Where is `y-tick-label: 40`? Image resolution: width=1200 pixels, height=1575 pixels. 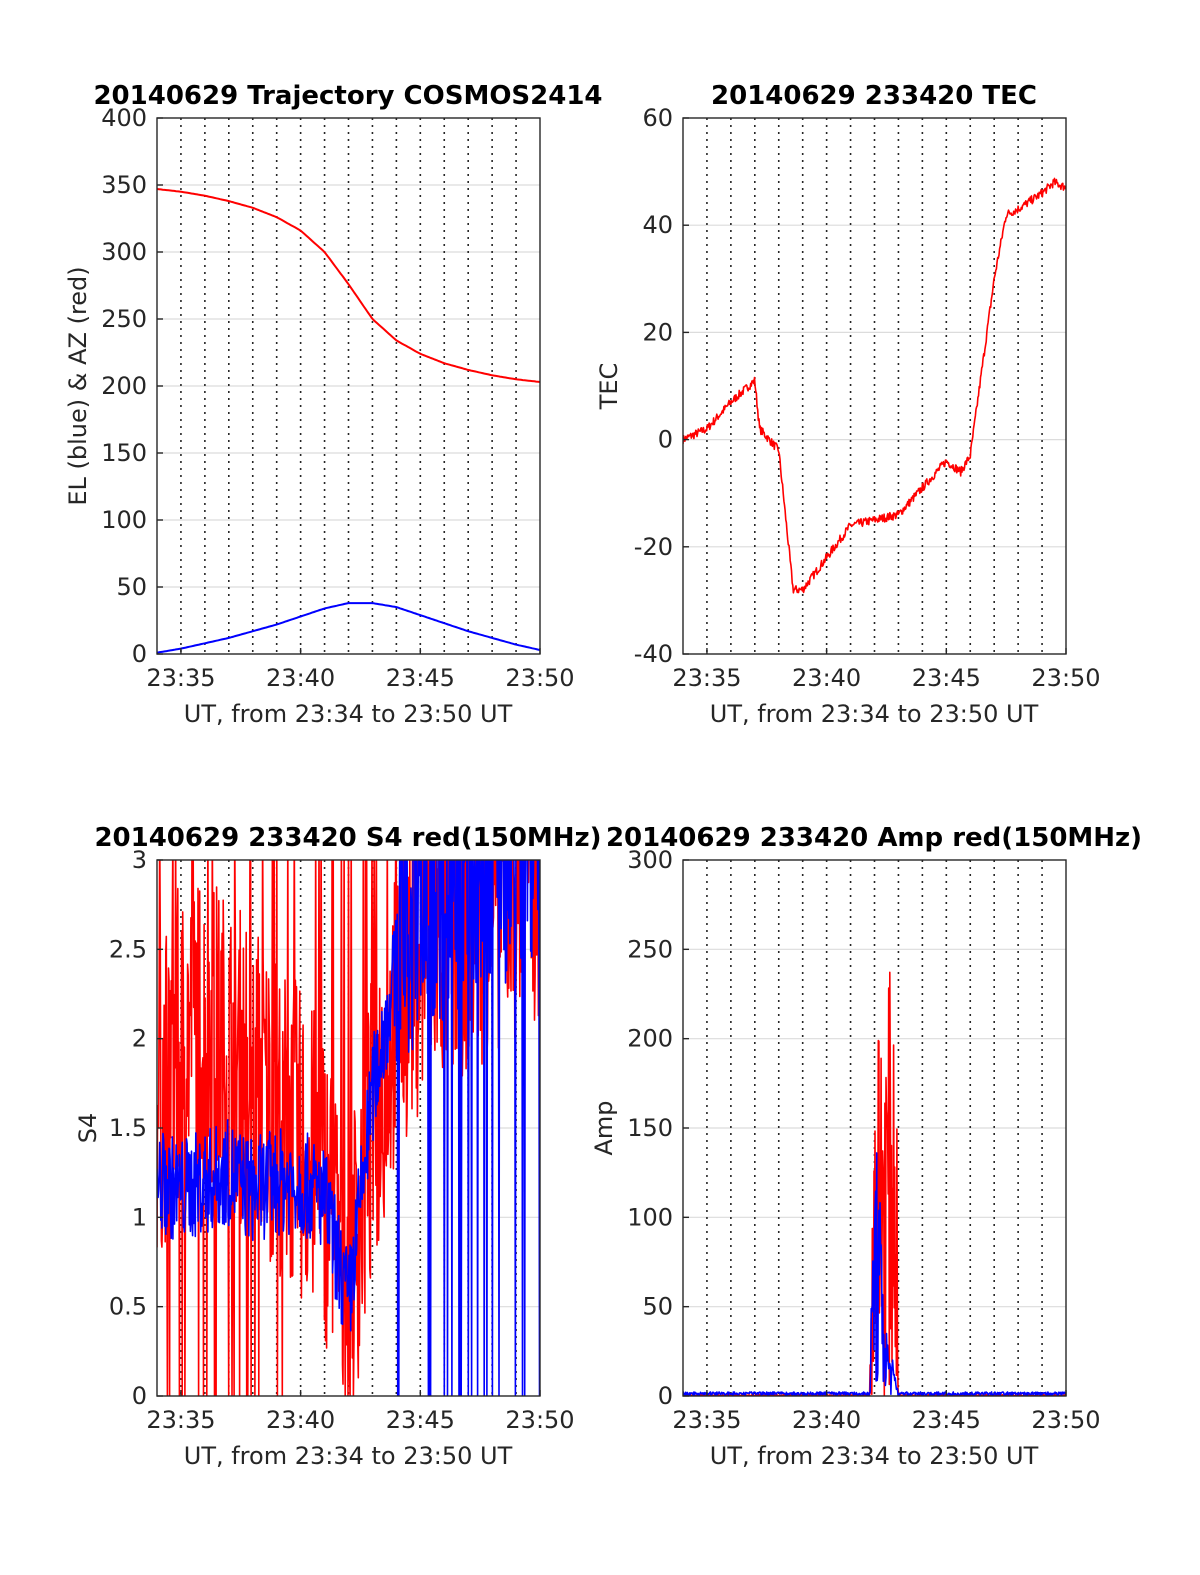
y-tick-label: 40 is located at coordinates (657, 225).